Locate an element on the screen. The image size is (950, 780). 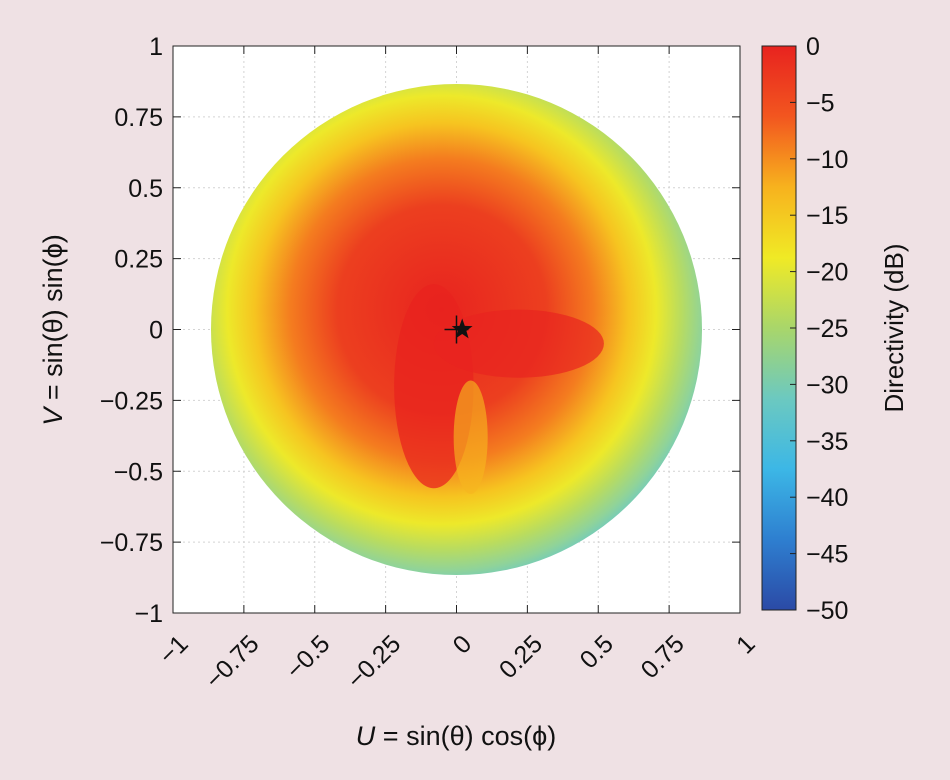
x-tick-label: −0.25 is located at coordinates (374, 662).